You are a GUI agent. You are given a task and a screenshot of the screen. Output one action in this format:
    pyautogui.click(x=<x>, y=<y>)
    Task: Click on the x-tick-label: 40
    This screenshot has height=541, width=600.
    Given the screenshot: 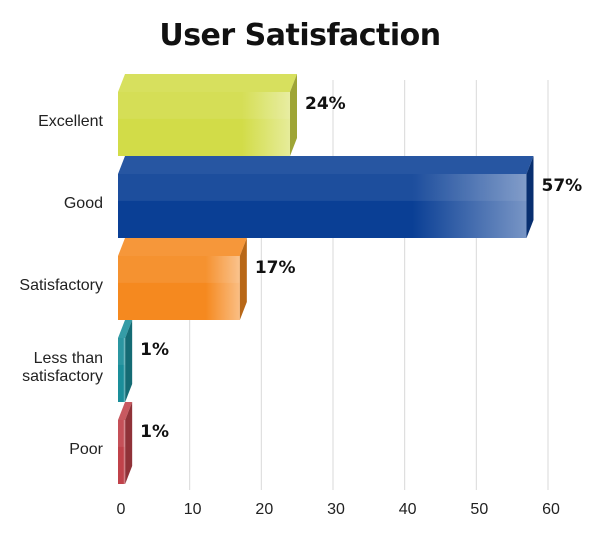 What is the action you would take?
    pyautogui.click(x=408, y=509)
    